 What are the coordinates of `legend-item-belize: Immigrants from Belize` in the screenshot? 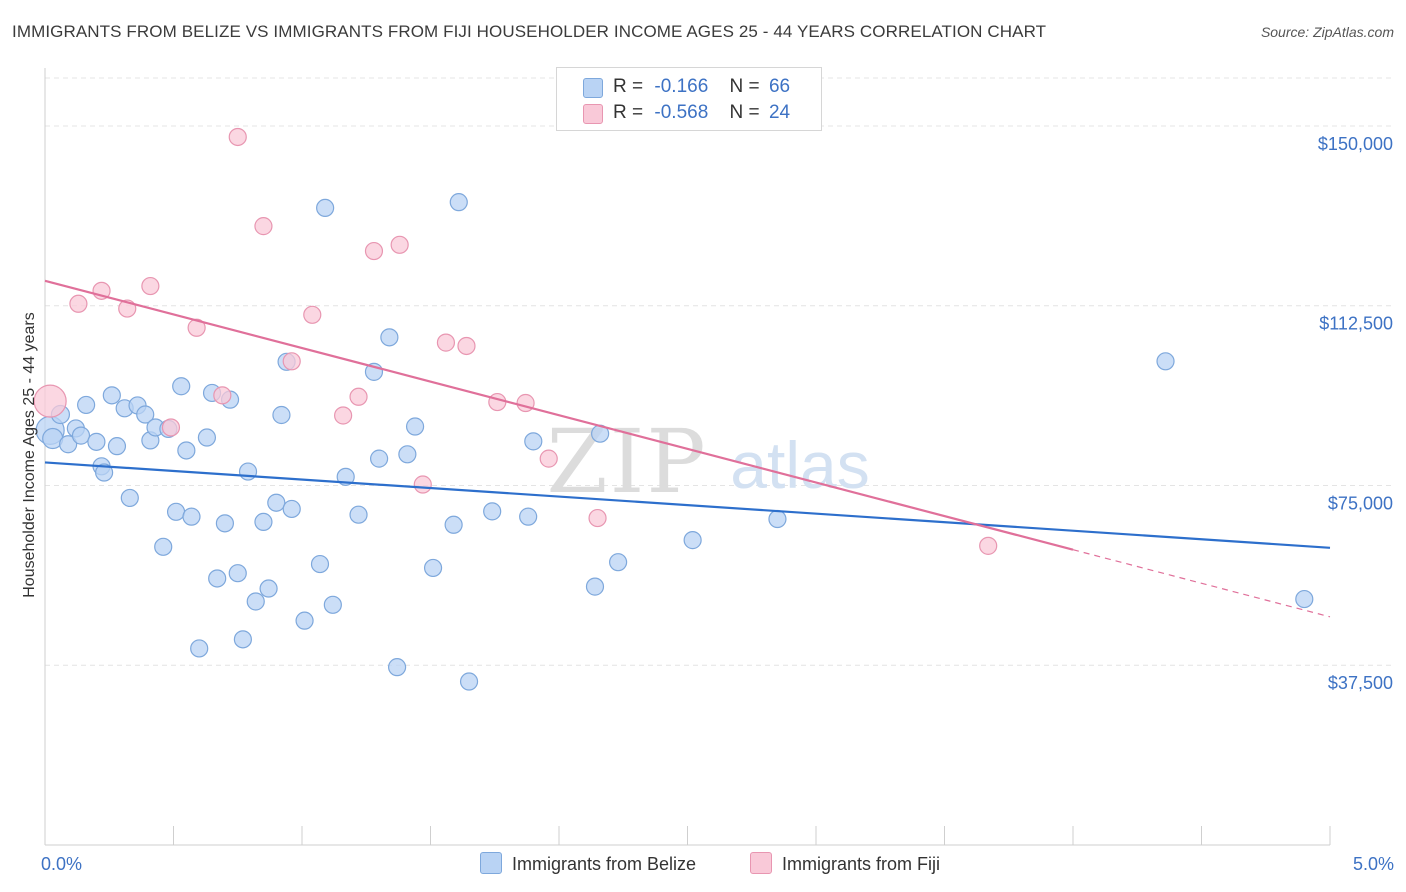 It's located at (588, 863).